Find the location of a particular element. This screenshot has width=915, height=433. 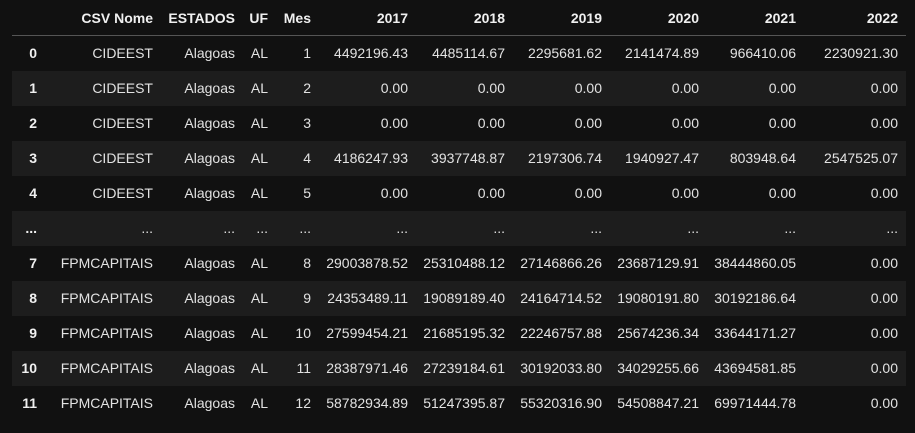

table-cell: 27239184.61 is located at coordinates (464, 368).